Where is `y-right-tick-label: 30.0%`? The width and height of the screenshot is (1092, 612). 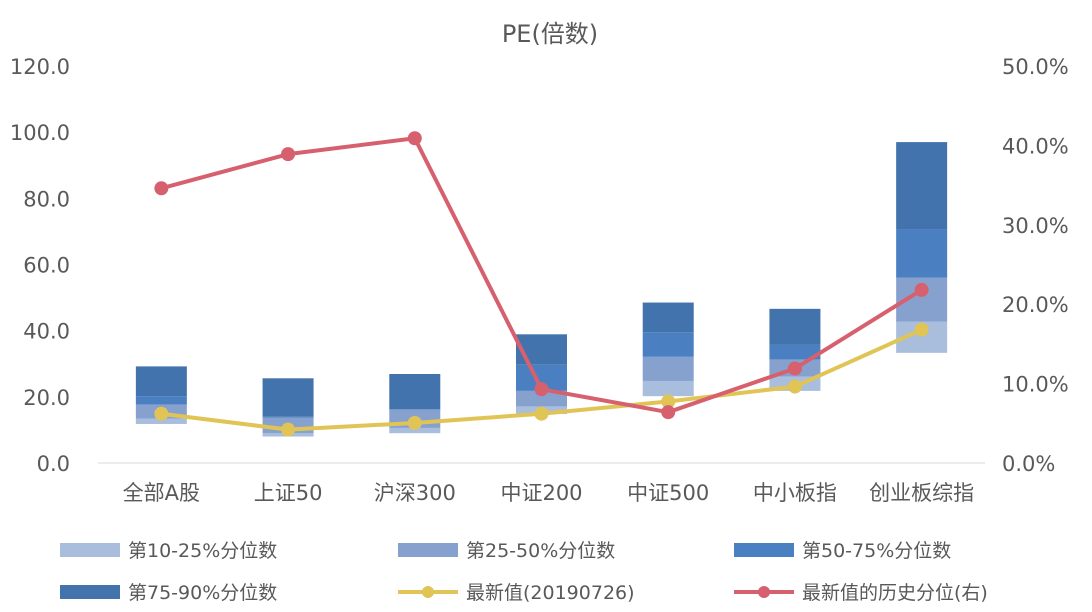 y-right-tick-label: 30.0% is located at coordinates (1035, 226).